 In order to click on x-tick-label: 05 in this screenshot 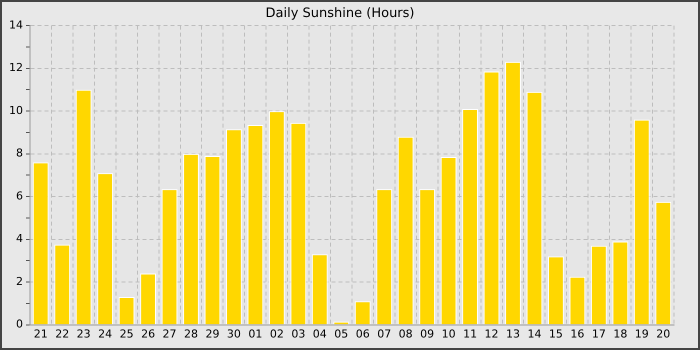, I will do `click(341, 333)`.